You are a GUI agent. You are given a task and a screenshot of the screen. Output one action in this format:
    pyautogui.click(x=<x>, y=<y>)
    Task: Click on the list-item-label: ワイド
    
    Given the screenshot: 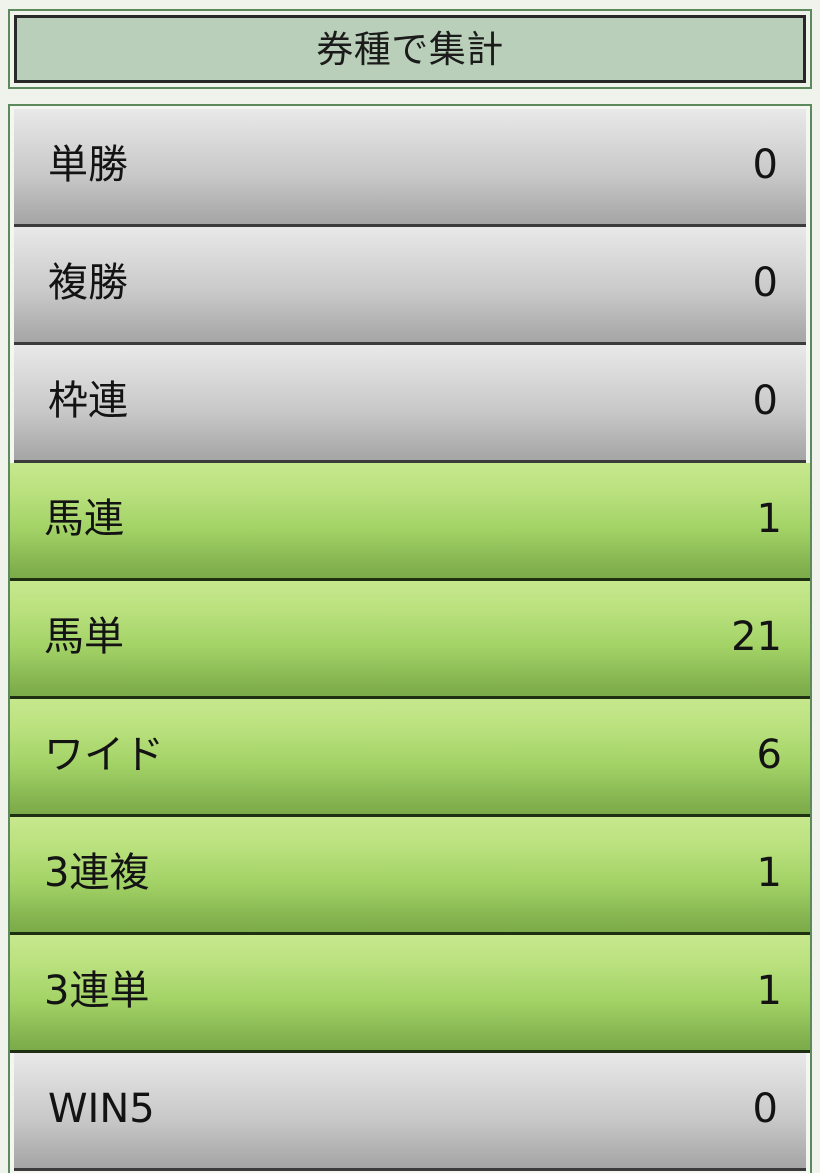 What is the action you would take?
    pyautogui.click(x=104, y=754)
    